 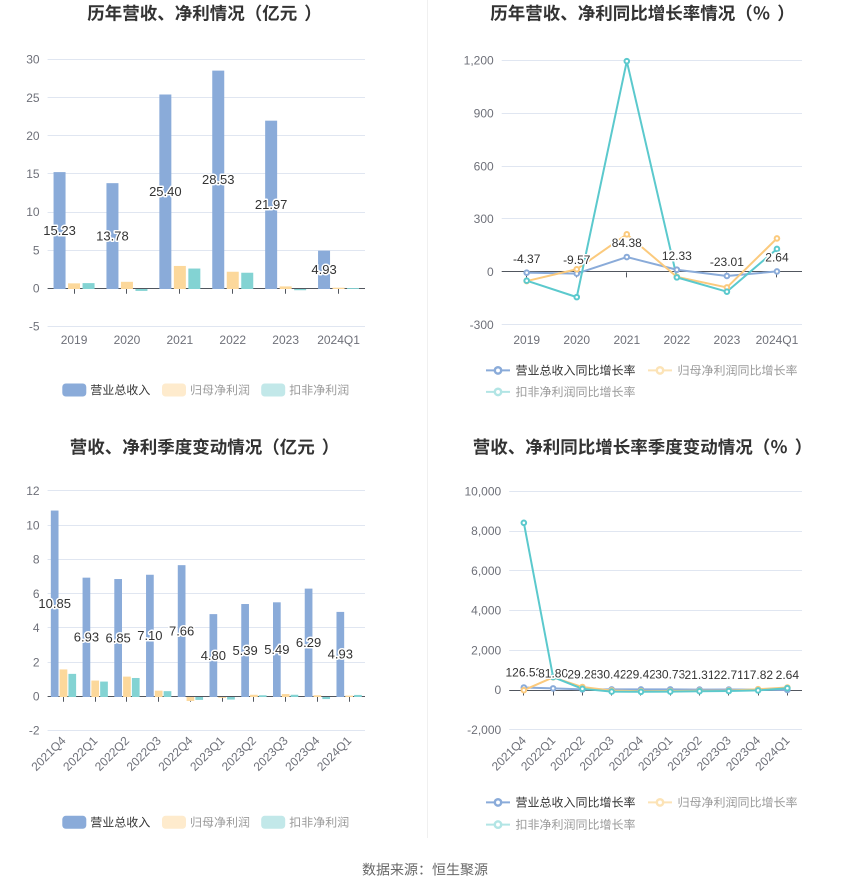 I want to click on svg-text: -2,000, so click(x=484, y=730).